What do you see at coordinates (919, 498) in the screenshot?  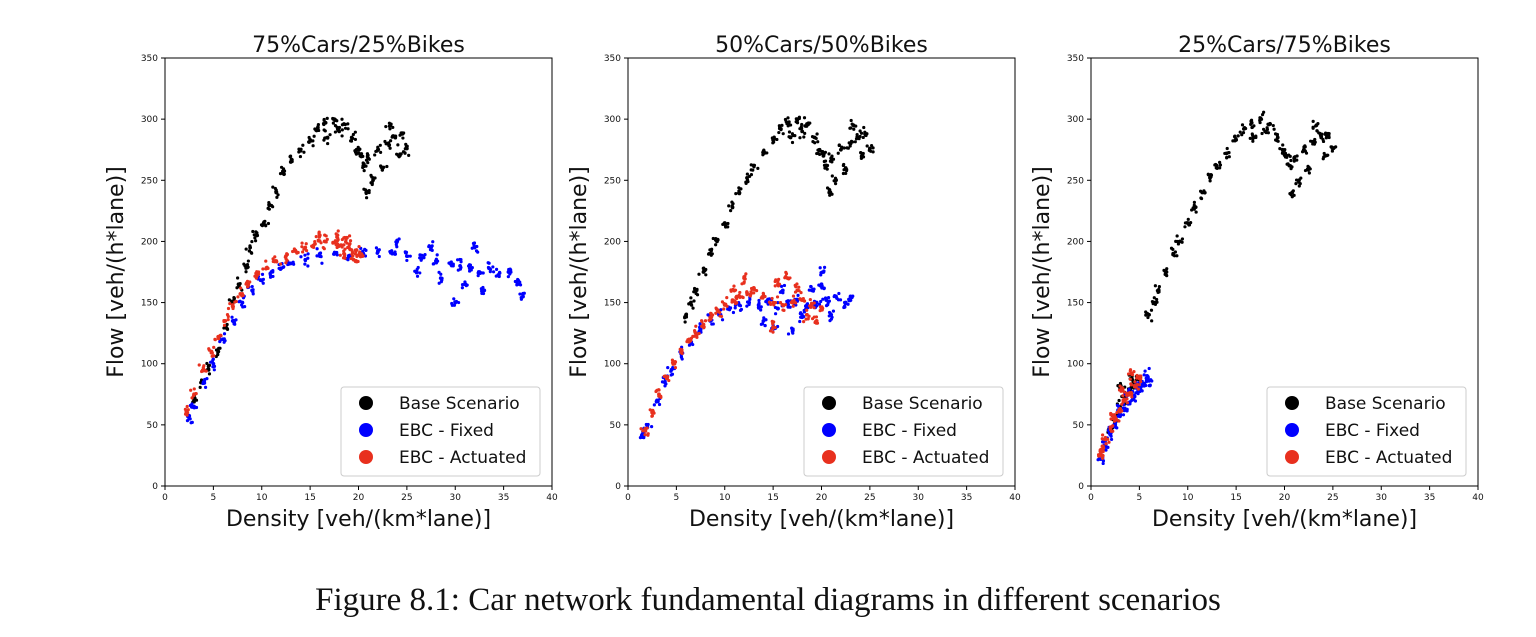 I see `x-tick-label: 30` at bounding box center [919, 498].